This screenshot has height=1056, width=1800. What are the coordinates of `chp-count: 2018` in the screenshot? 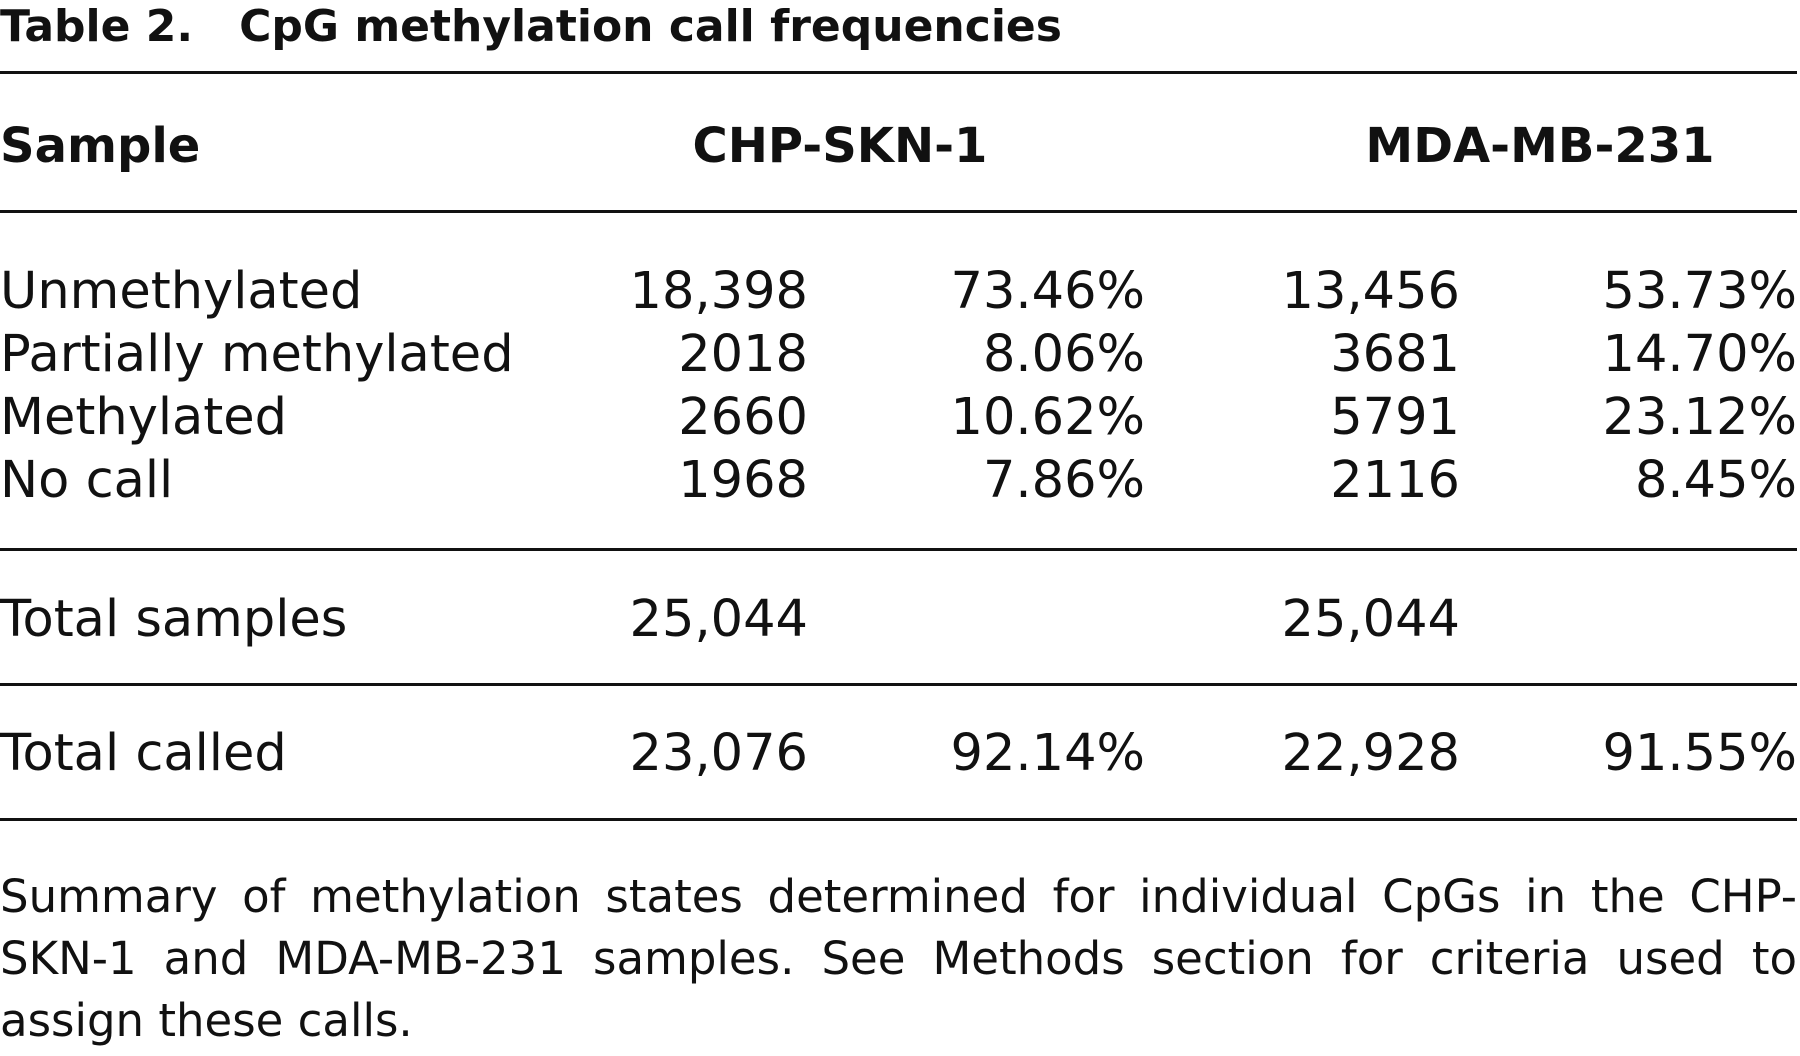 It's located at (743, 354).